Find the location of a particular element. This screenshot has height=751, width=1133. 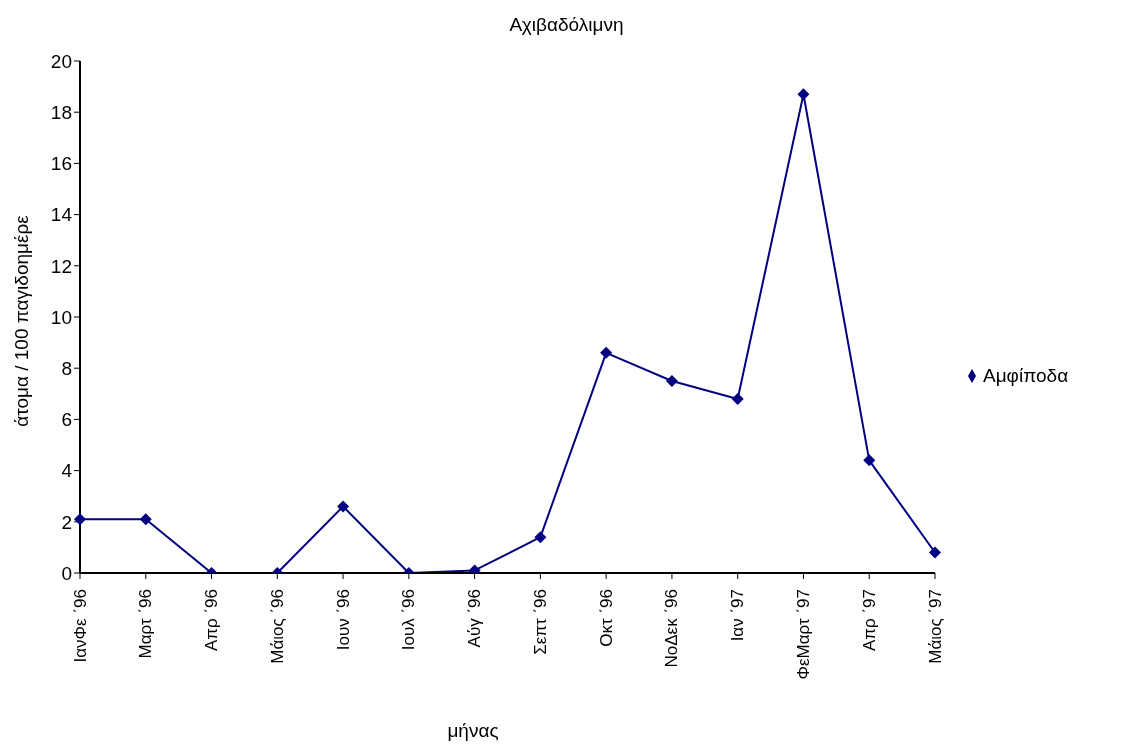

y-tick-label: 8 is located at coordinates (66, 368).